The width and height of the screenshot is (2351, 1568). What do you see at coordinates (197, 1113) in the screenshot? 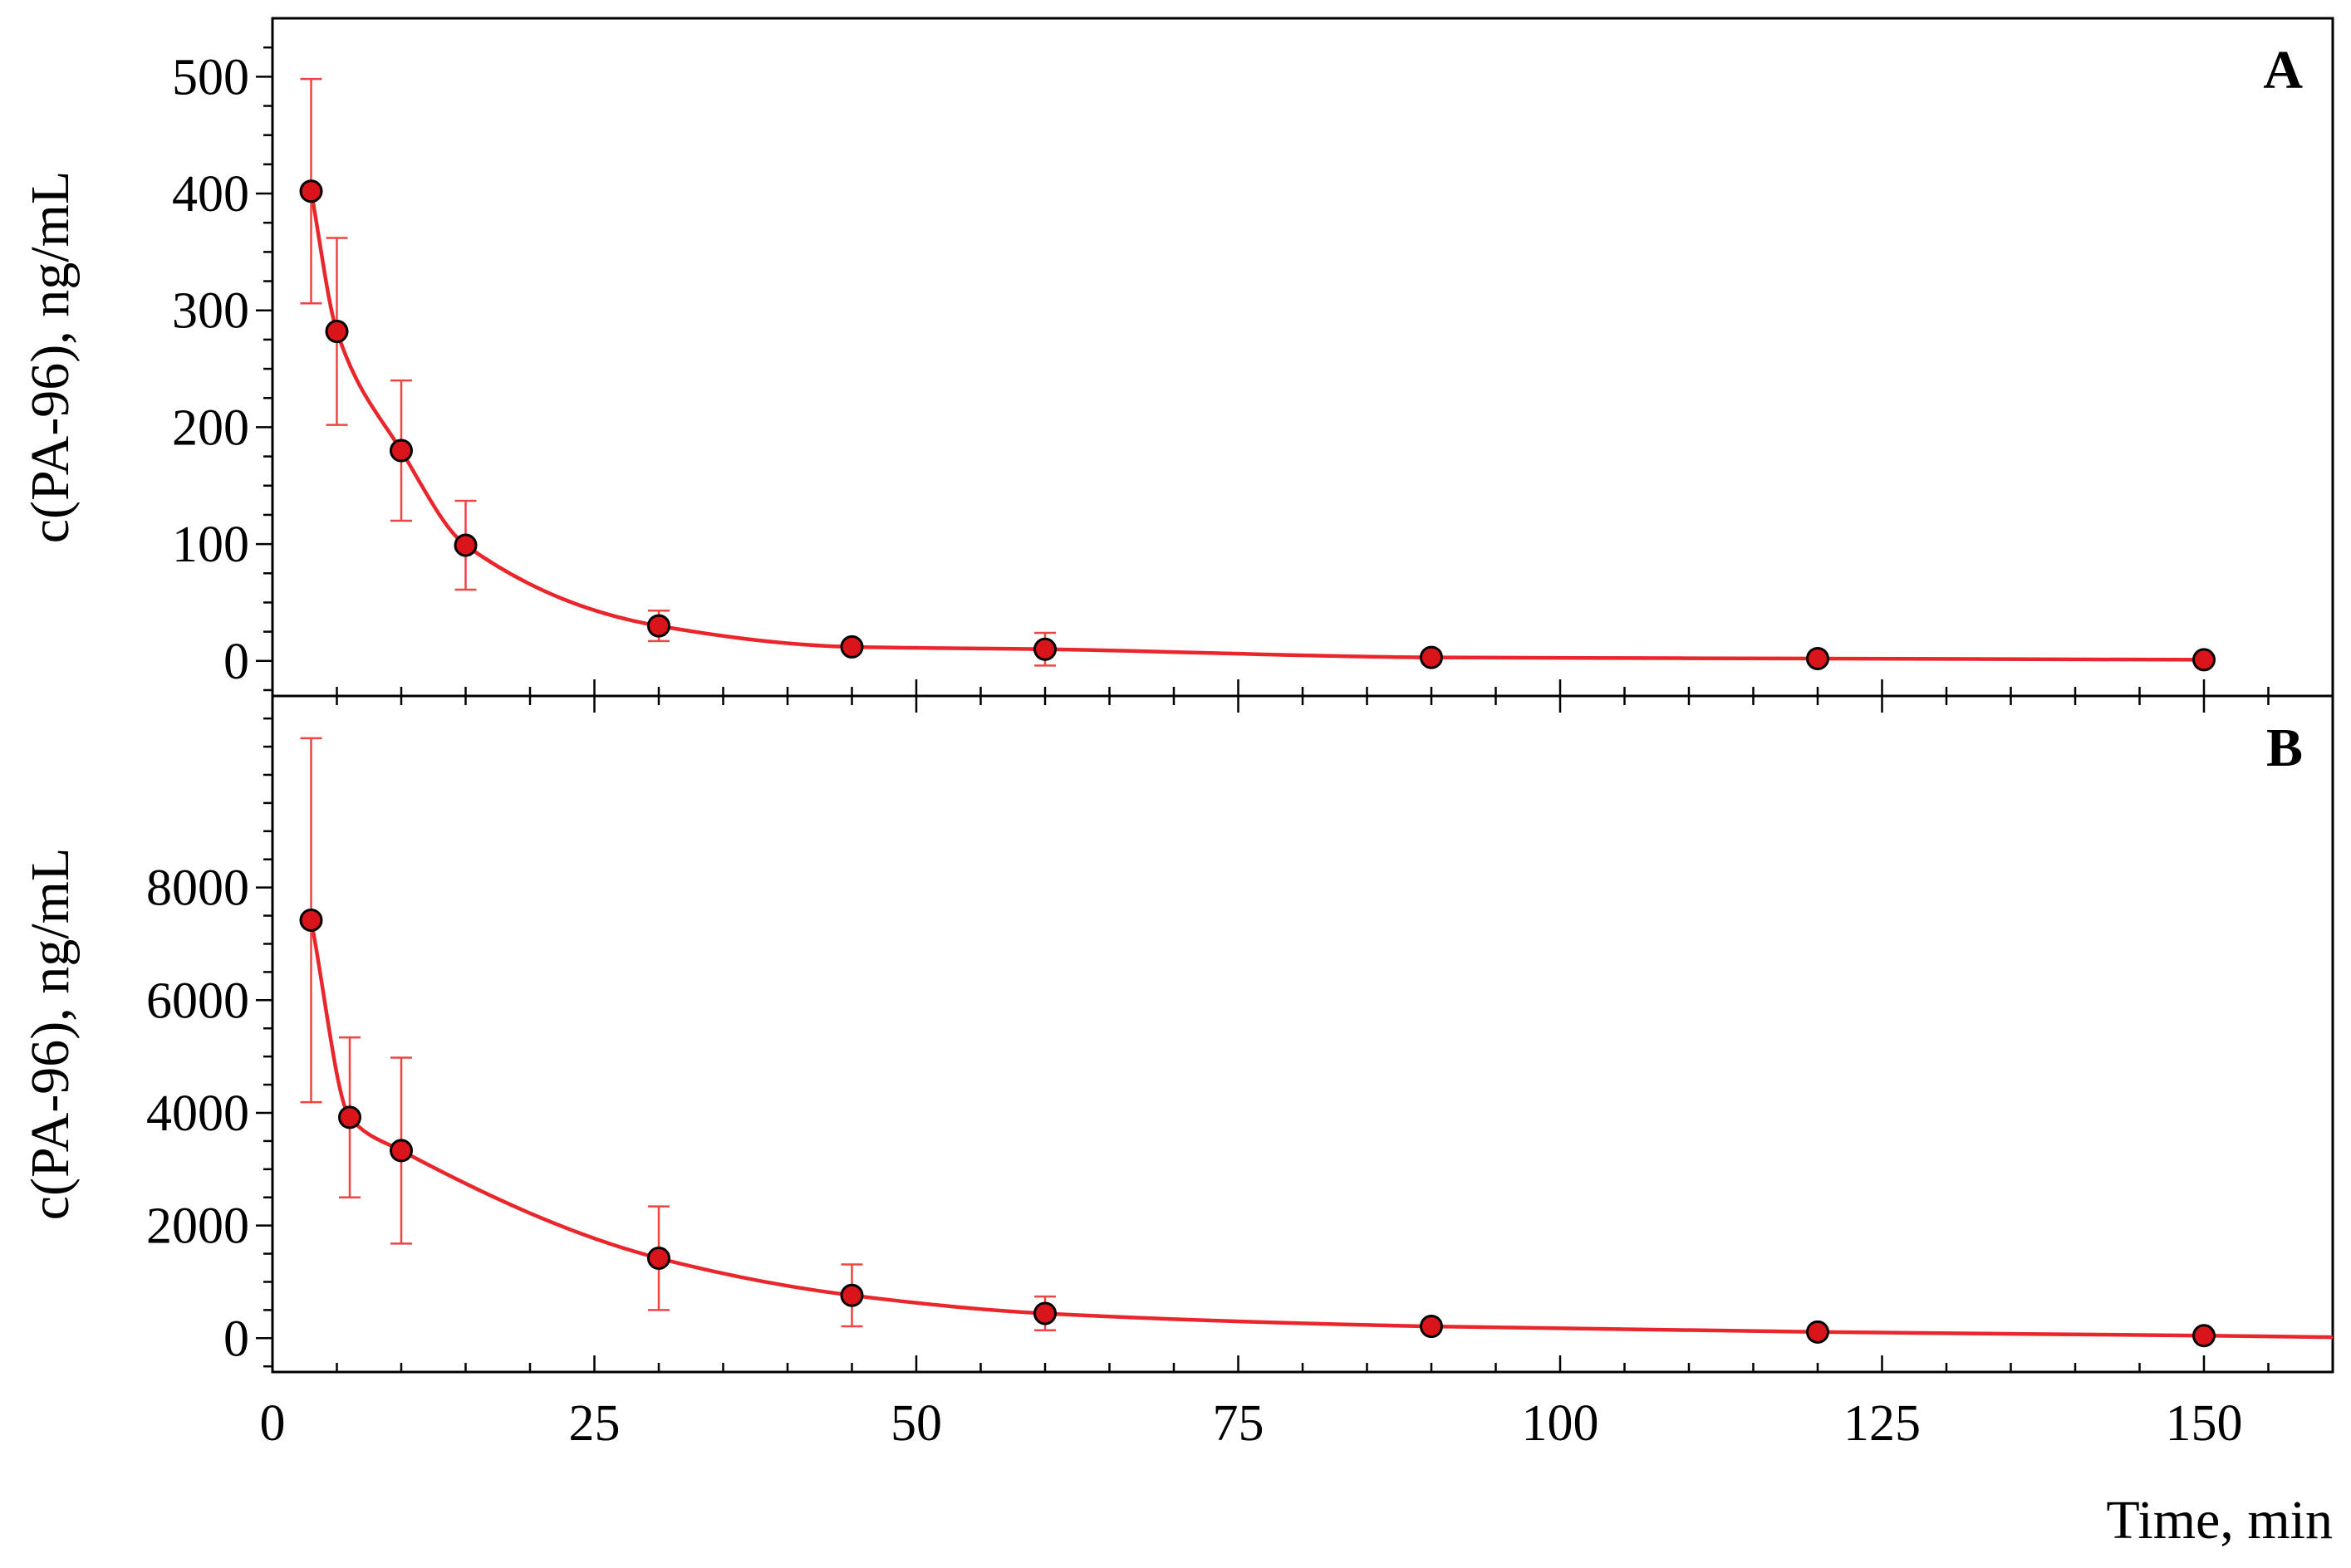
I see `y-tick-label: 4000` at bounding box center [197, 1113].